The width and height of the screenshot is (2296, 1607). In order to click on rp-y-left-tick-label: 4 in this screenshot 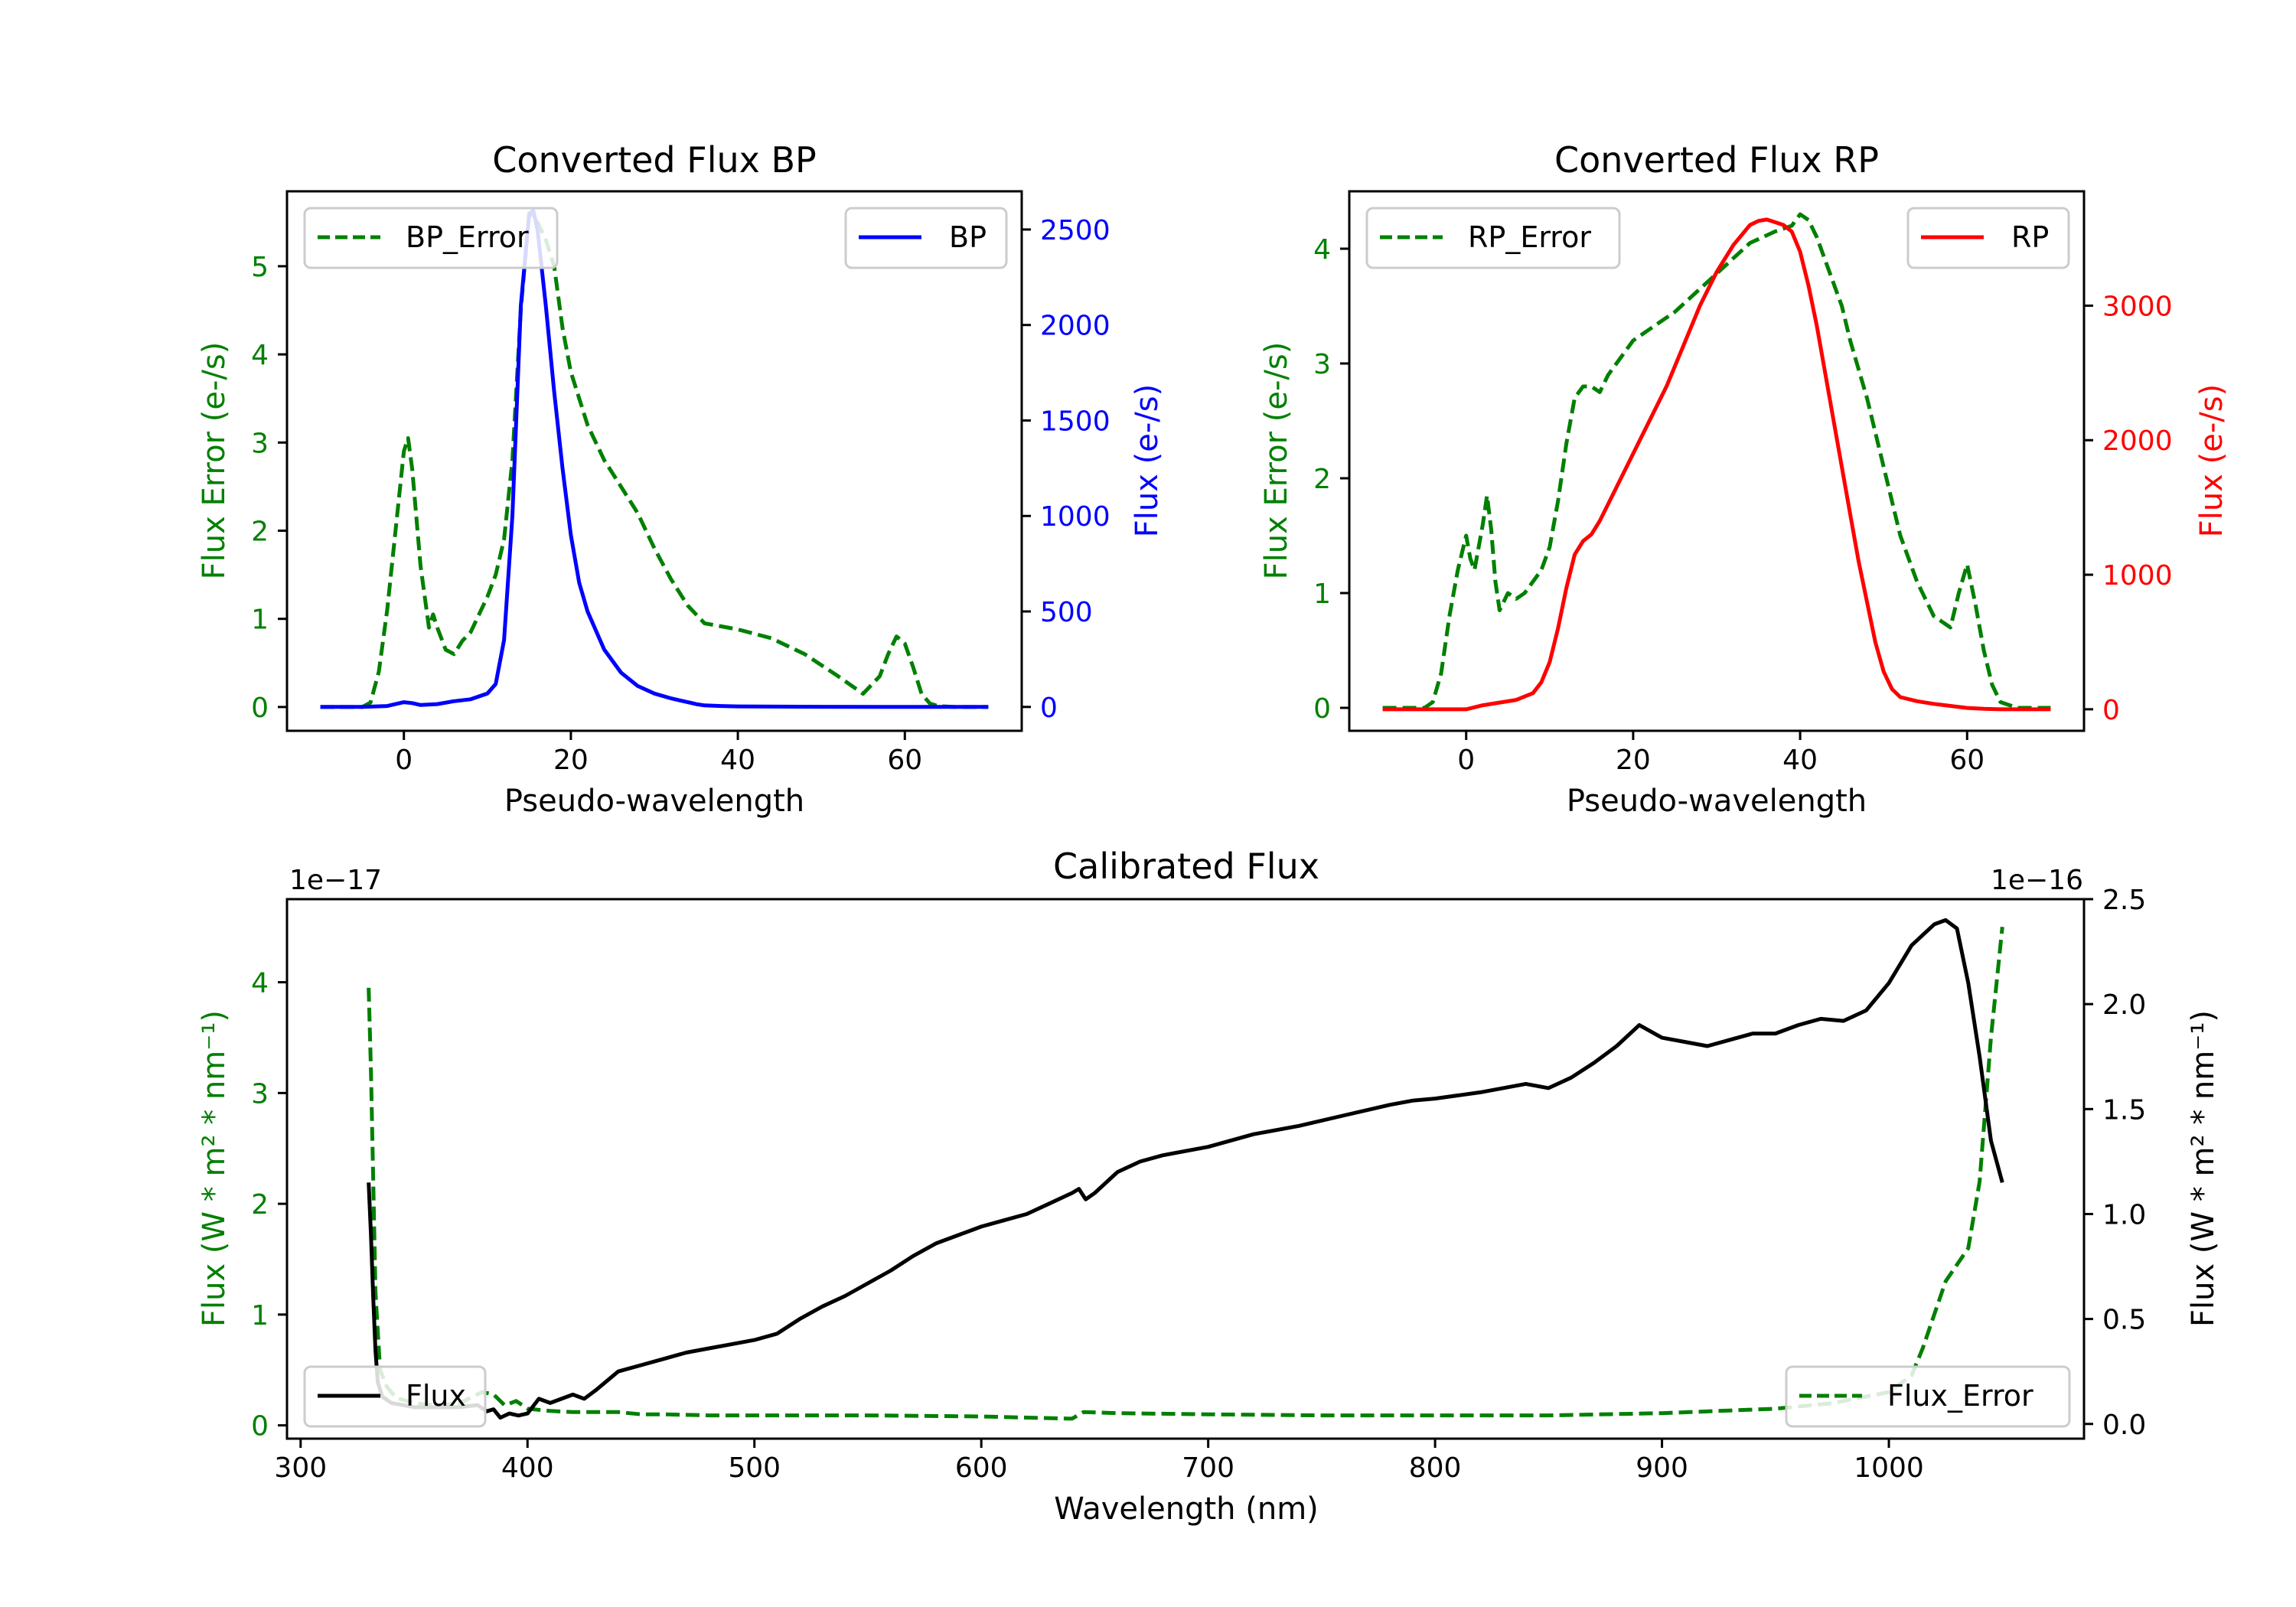, I will do `click(1322, 250)`.